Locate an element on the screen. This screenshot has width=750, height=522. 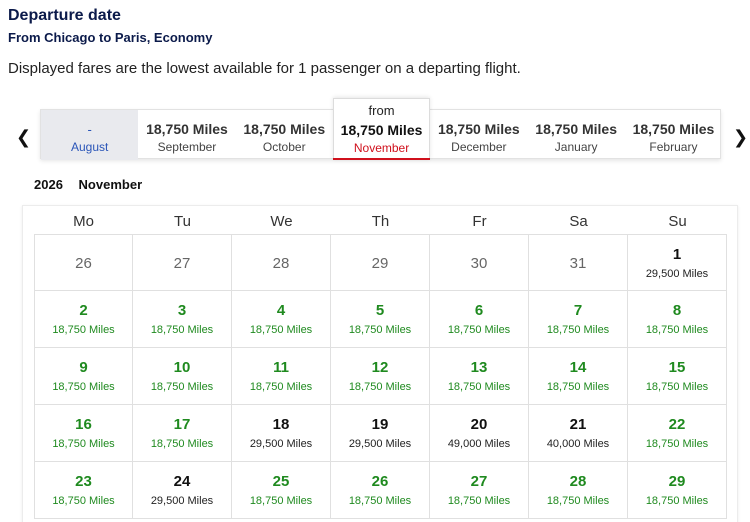
day-fare: 49,000 Miles is located at coordinates (479, 444).